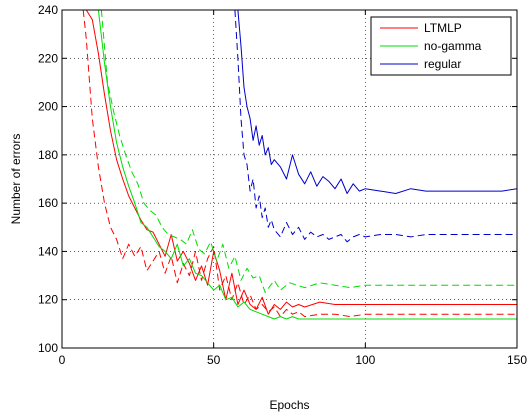 This screenshot has height=415, width=528. What do you see at coordinates (365, 360) in the screenshot?
I see `x-tick-label: 100` at bounding box center [365, 360].